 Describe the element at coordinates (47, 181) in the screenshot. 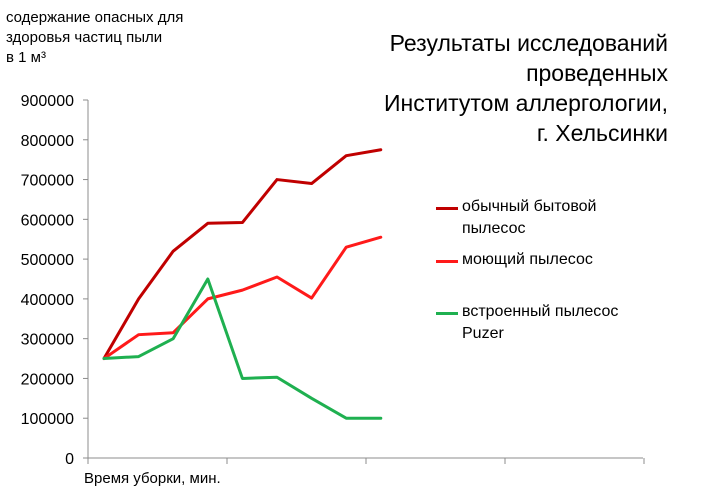

I see `y-tick-label: 700000` at that location.